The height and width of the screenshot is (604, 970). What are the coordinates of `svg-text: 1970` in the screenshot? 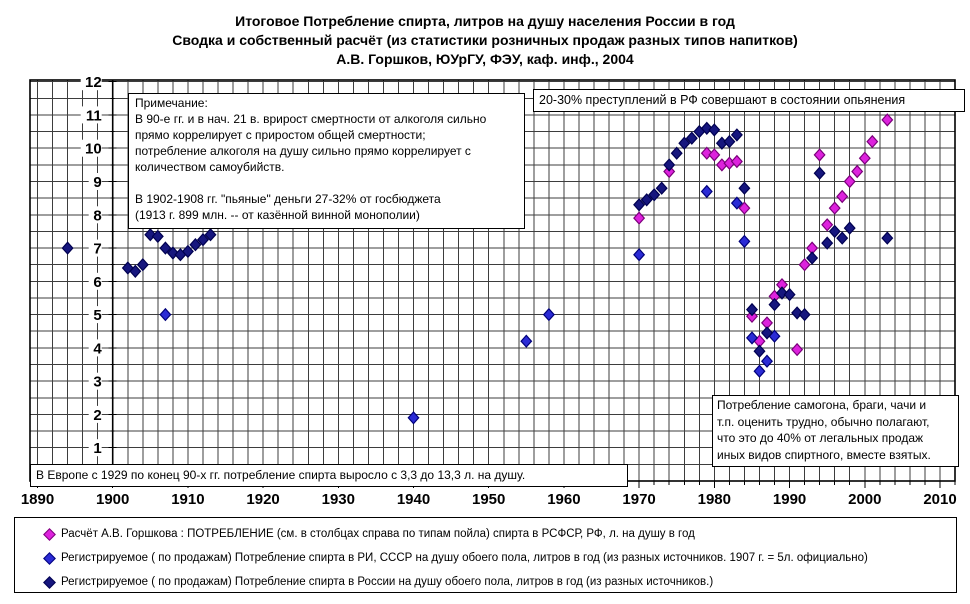 It's located at (638, 499).